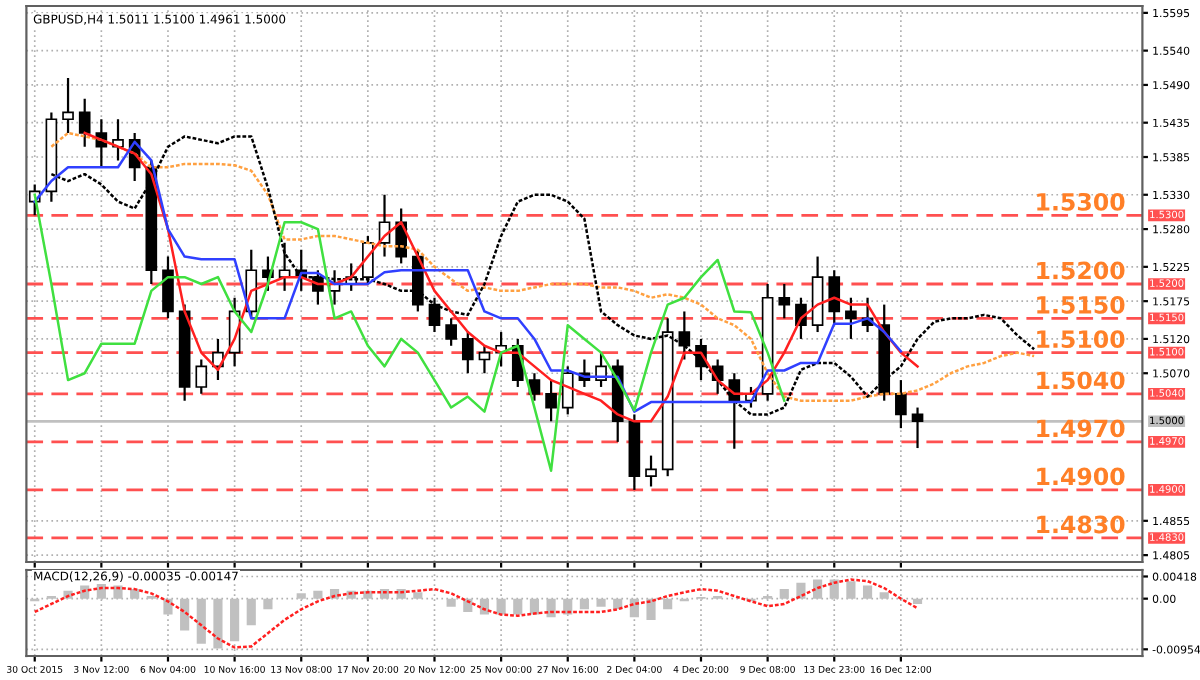 The image size is (1200, 680). What do you see at coordinates (1081, 380) in the screenshot?
I see `ref-line-label: 1.5040` at bounding box center [1081, 380].